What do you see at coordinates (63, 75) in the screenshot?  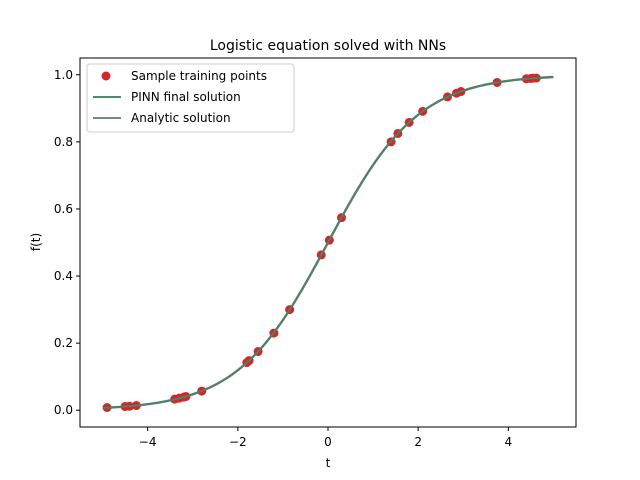 I see `y-tick-label: 1.0` at bounding box center [63, 75].